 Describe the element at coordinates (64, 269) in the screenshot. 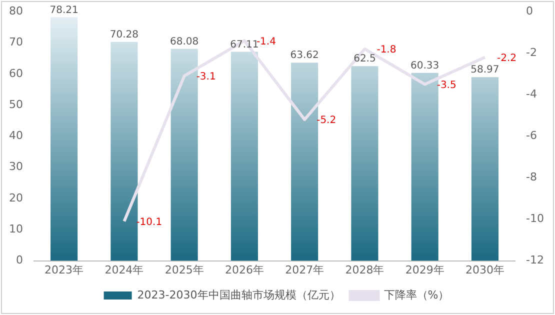

I see `x-tick-label: 2023年` at that location.